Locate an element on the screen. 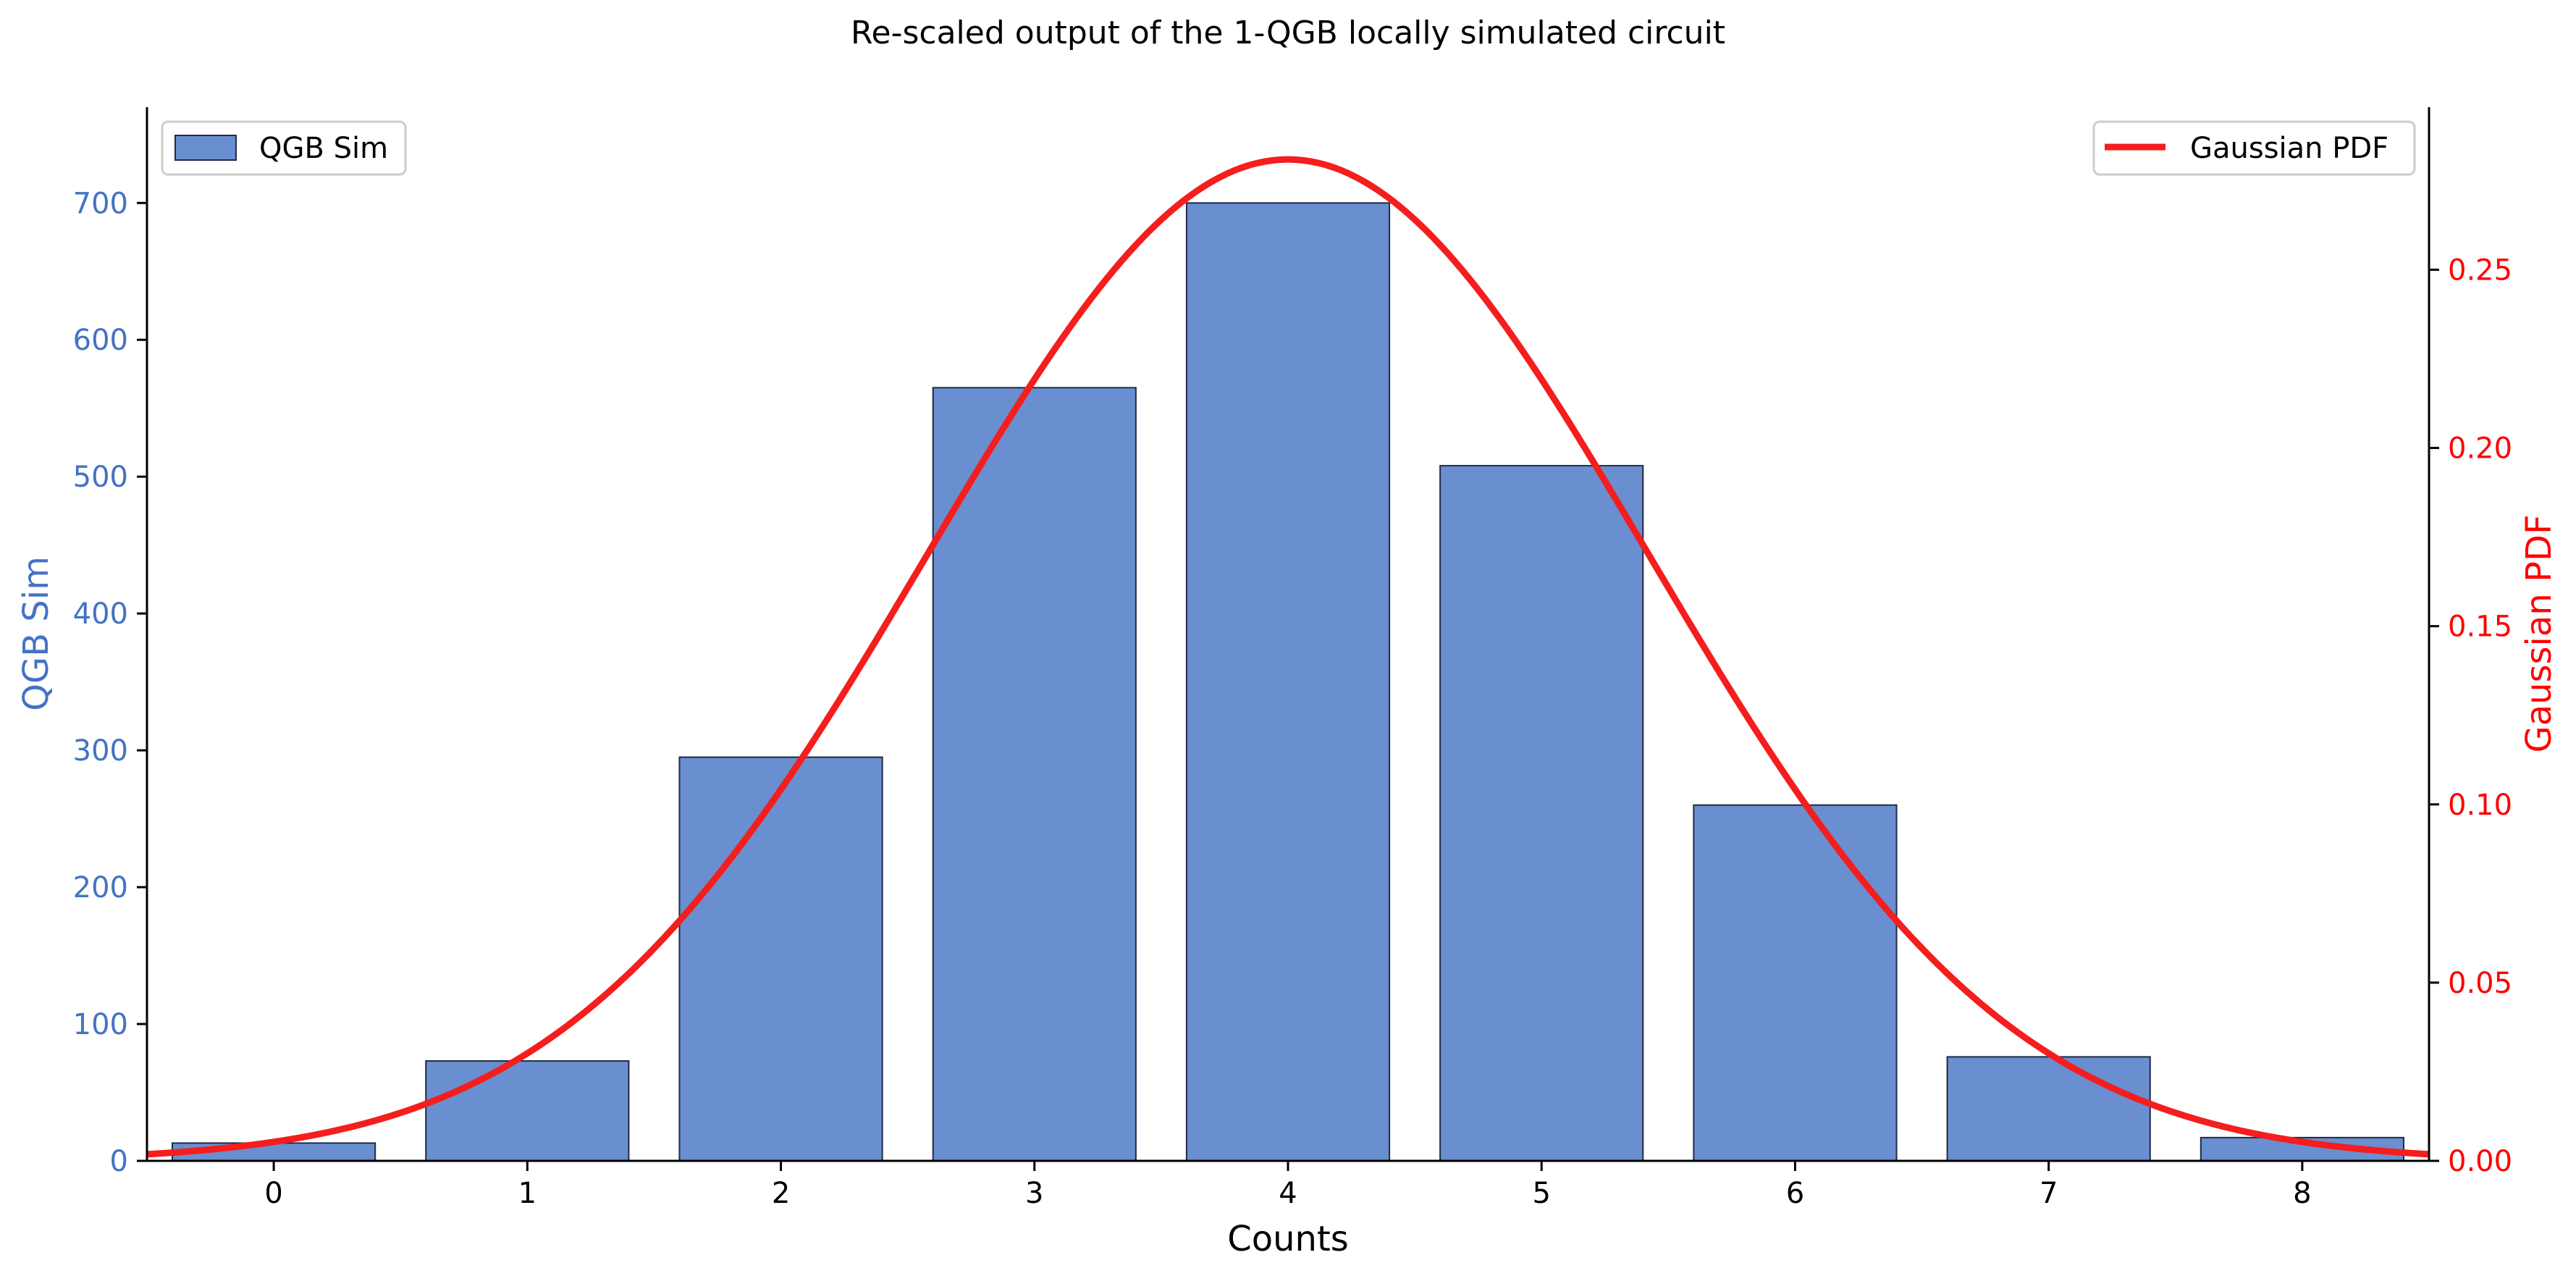  y-right-tick-label: 0.15 is located at coordinates (2480, 627).